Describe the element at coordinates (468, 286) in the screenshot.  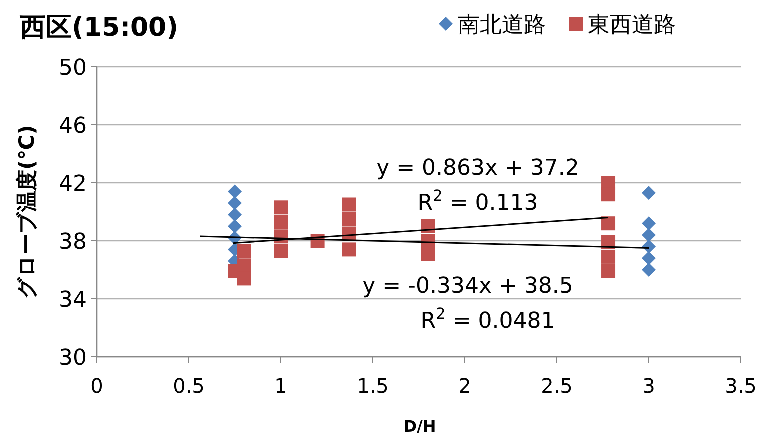
I see `annotation: y = -0.334x + 38.5` at that location.